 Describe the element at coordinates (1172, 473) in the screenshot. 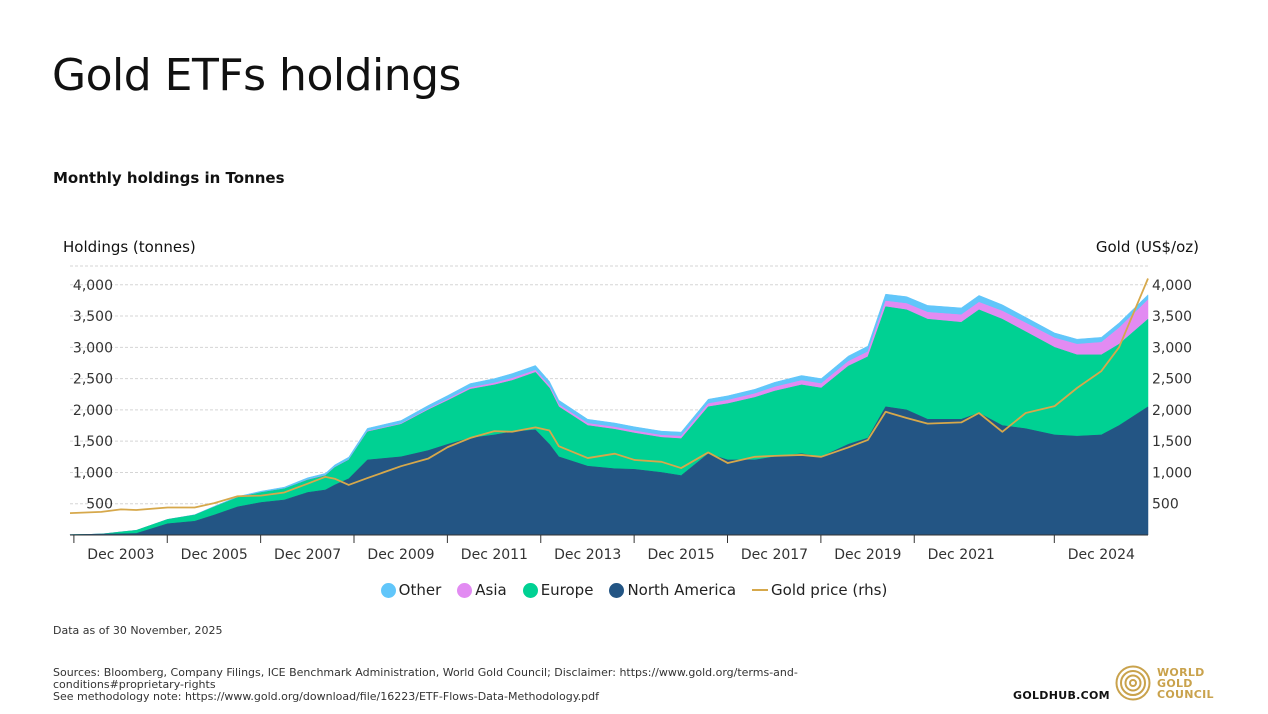

I see `y2-tick-label: 1,000` at that location.